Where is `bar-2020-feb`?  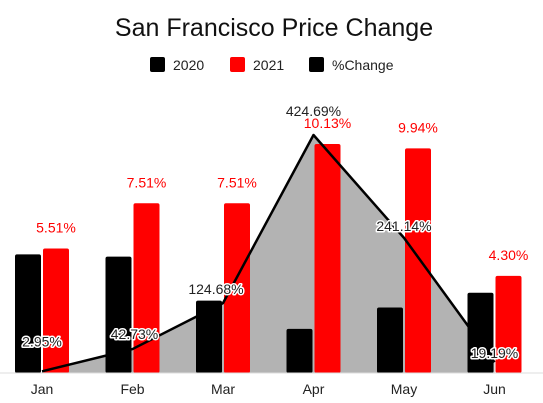
bar-2020-feb is located at coordinates (118, 314).